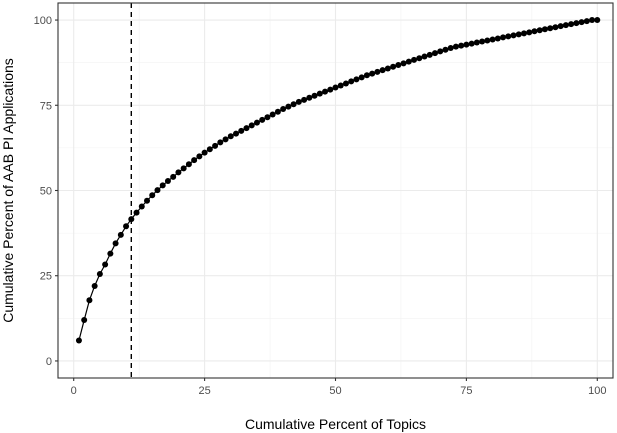 This screenshot has height=433, width=617. Describe the element at coordinates (46, 277) in the screenshot. I see `y-tick-label: 25` at that location.